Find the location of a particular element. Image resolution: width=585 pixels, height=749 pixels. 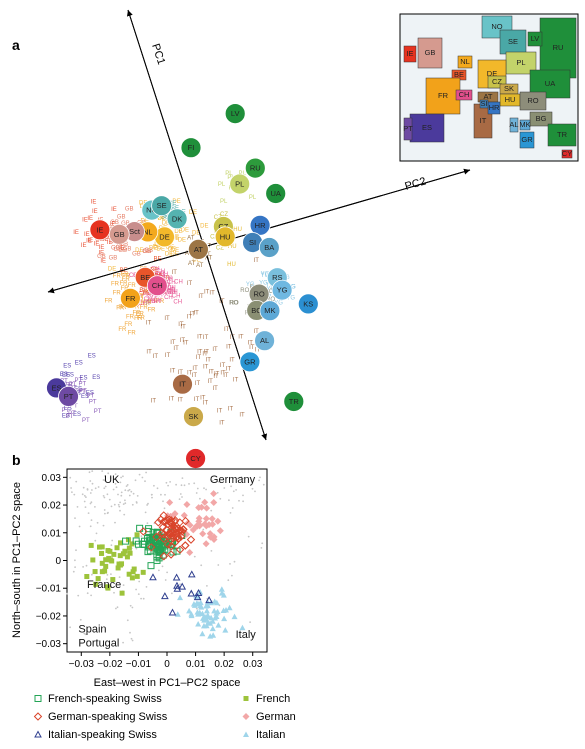

country-label: AT is located at coordinates (198, 249).